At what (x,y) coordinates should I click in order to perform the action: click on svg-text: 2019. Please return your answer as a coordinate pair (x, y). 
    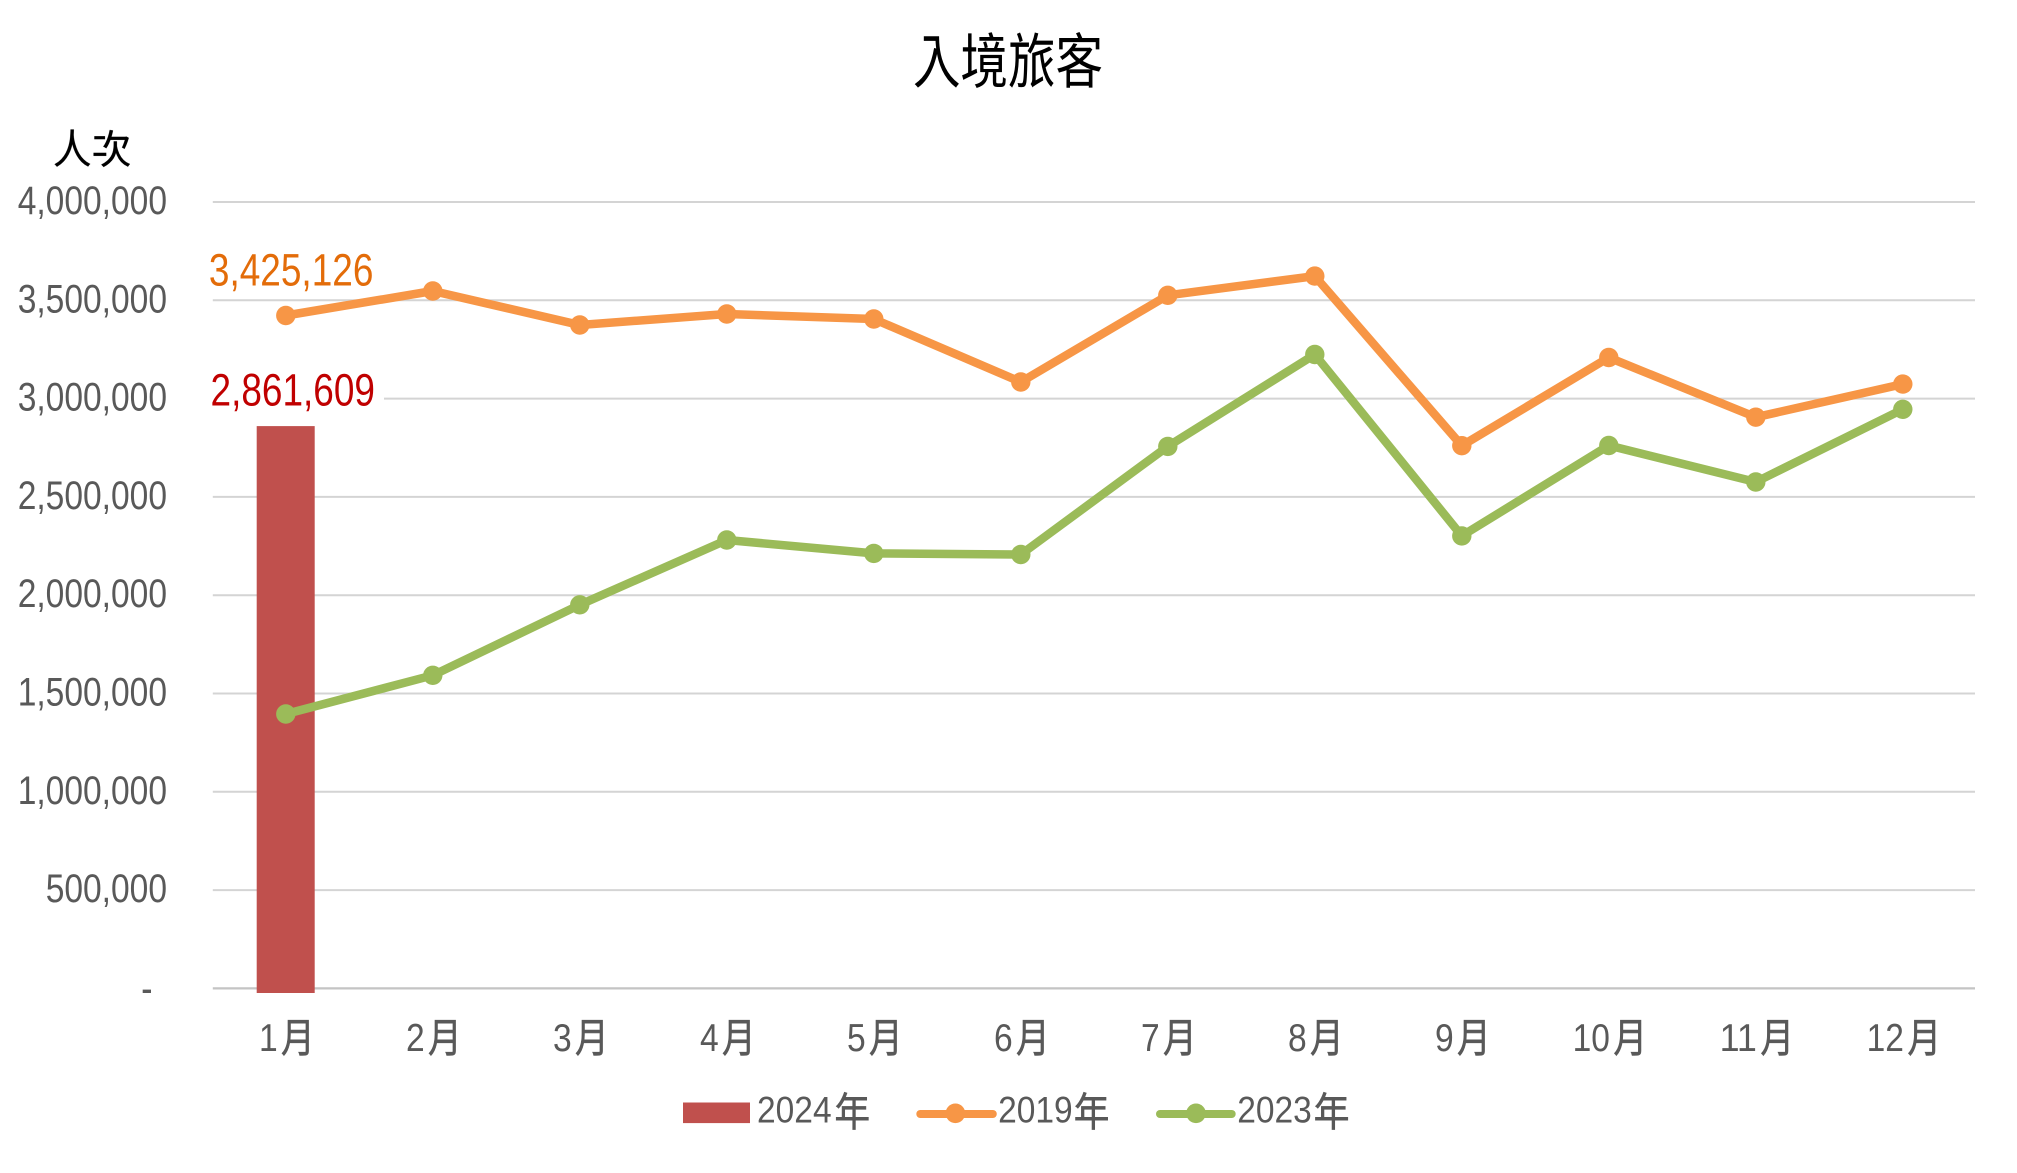
    Looking at the image, I should click on (1035, 1109).